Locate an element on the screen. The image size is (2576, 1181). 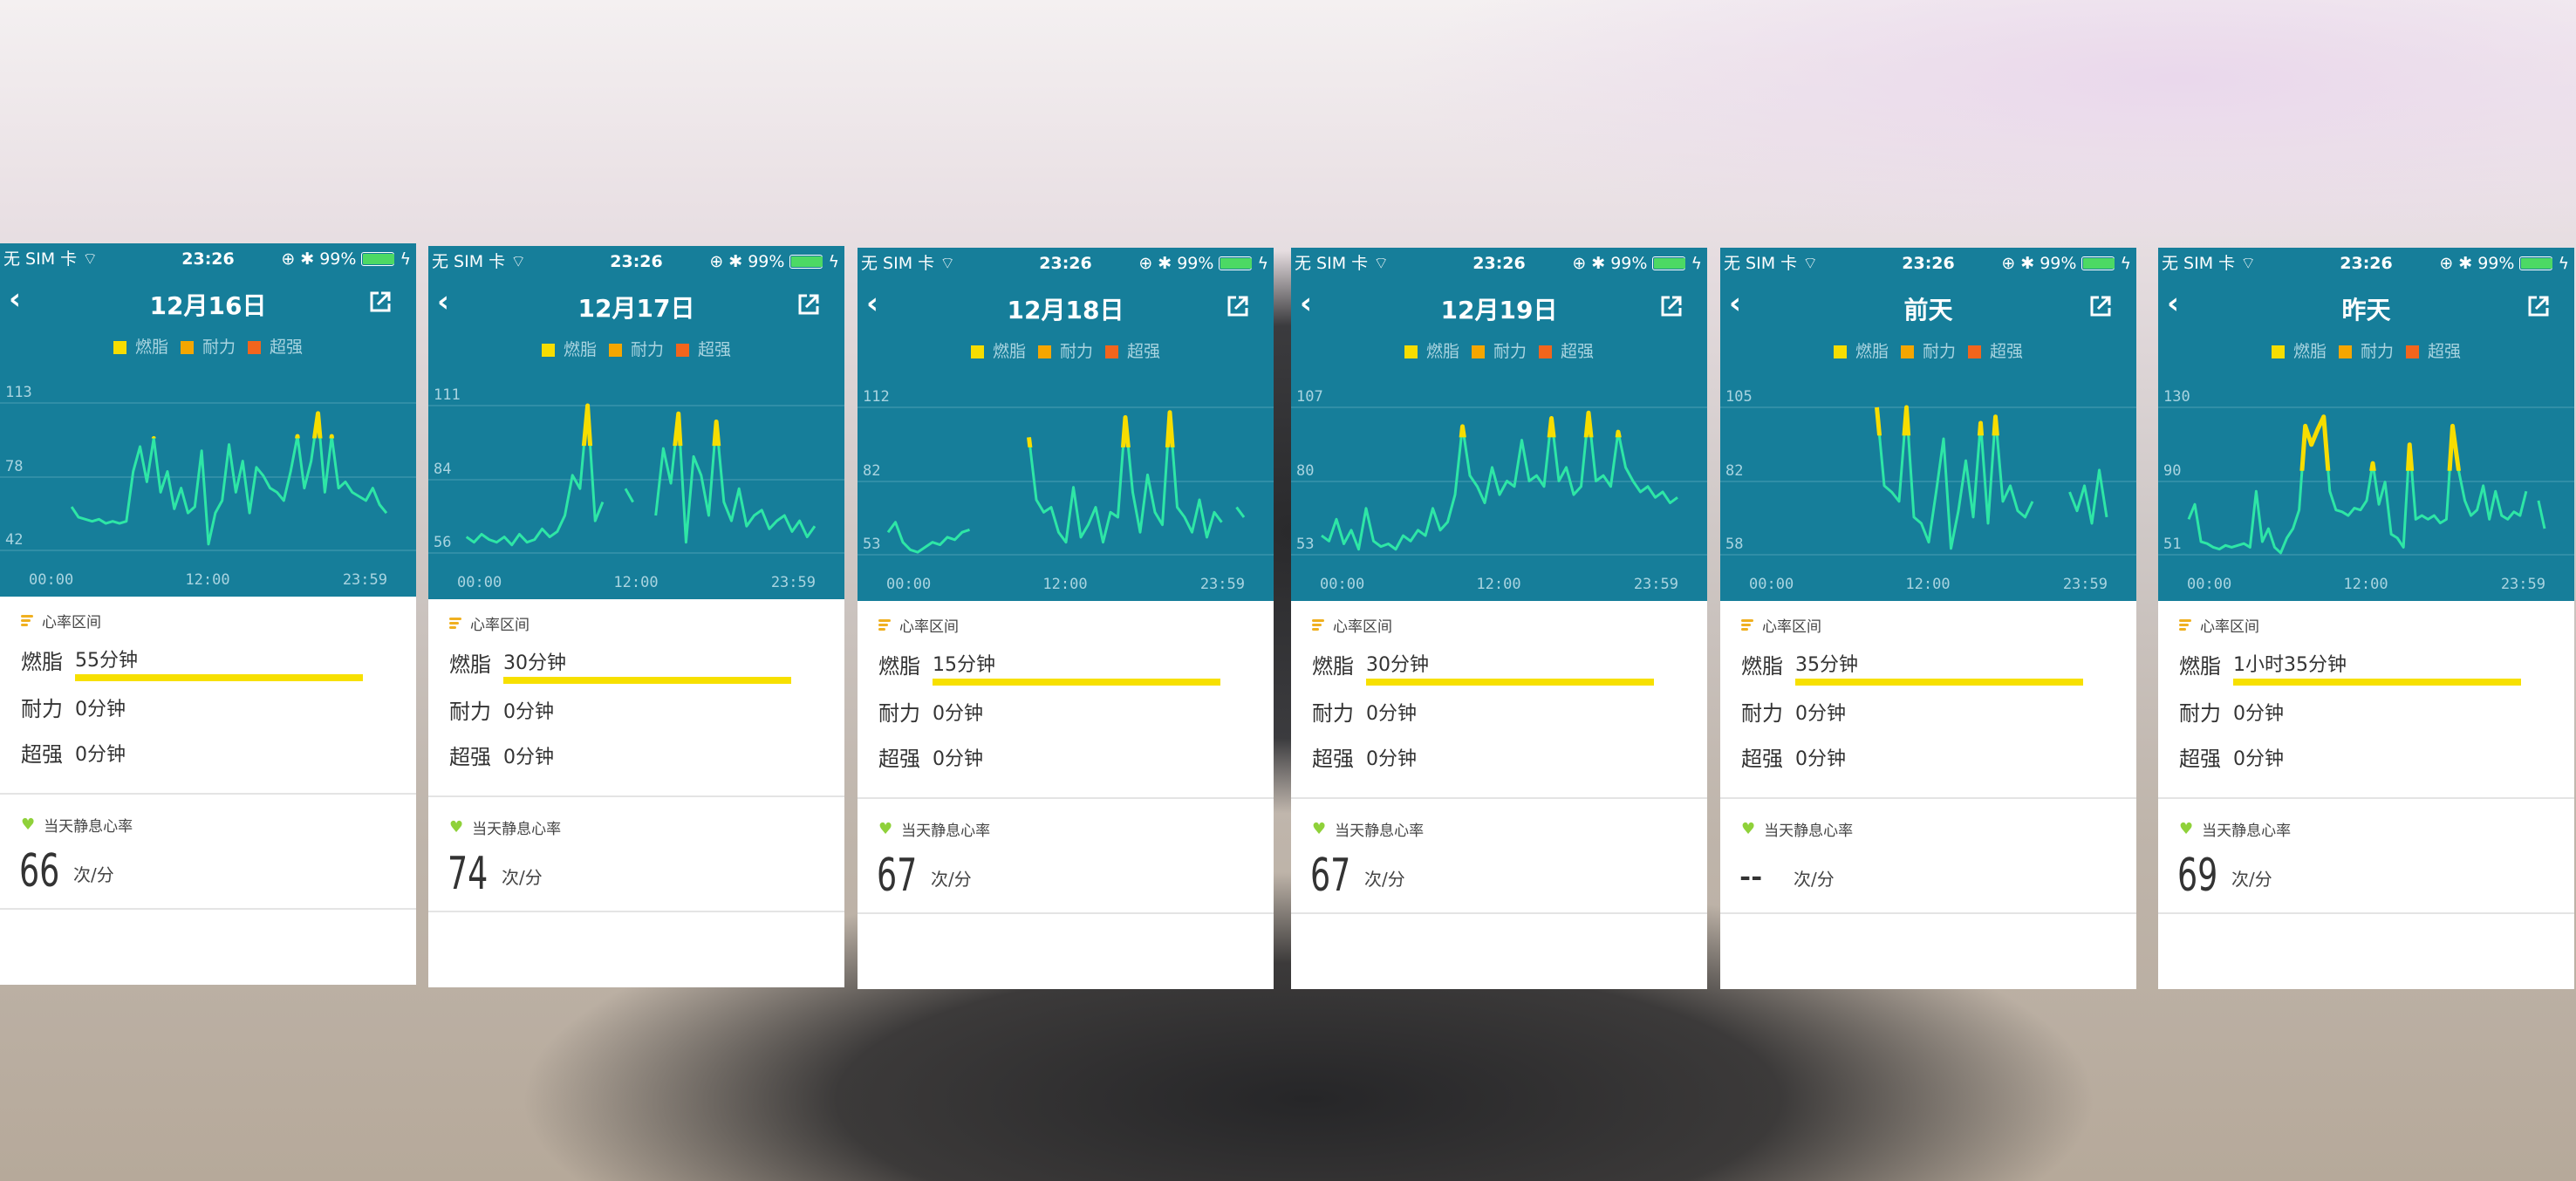
zones-icon is located at coordinates (455, 623).